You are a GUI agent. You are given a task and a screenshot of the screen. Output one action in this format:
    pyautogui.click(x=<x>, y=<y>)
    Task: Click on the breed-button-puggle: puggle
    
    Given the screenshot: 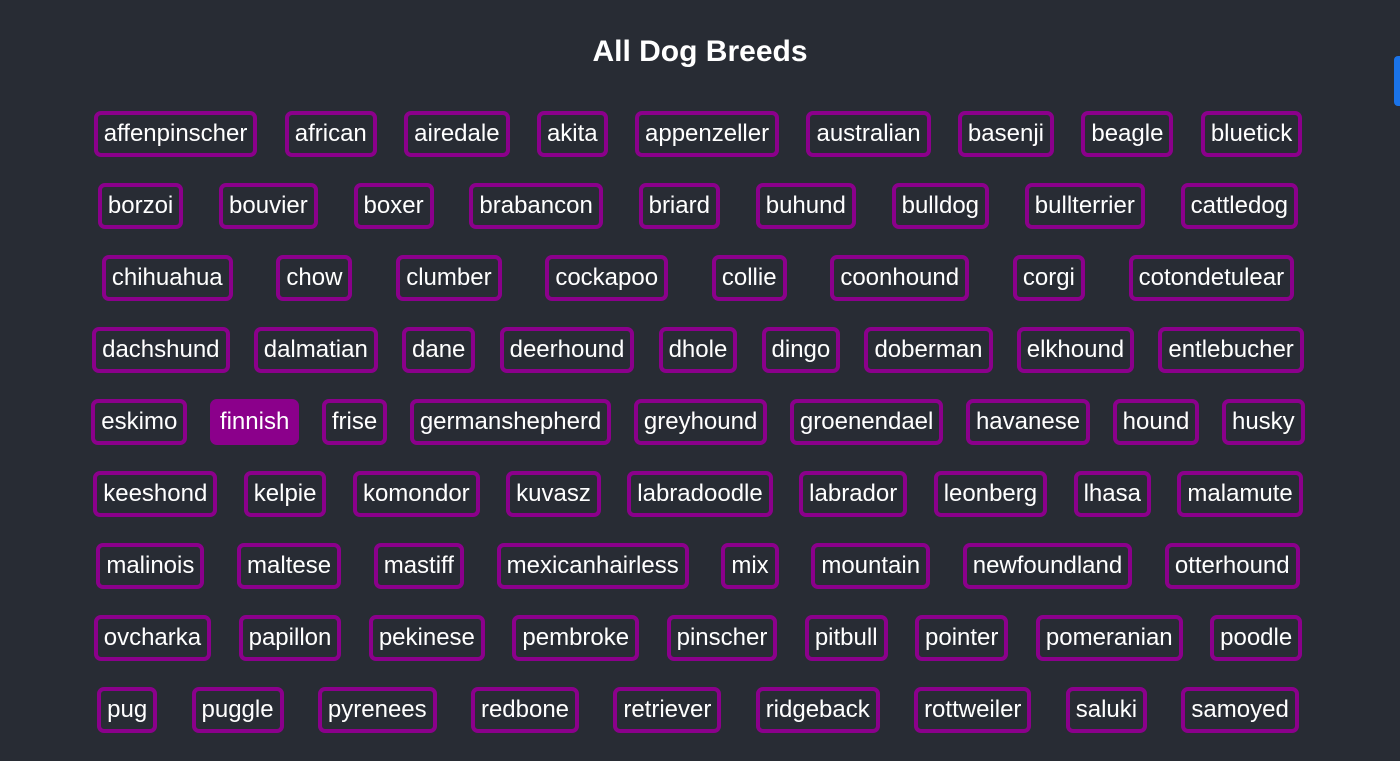 What is the action you would take?
    pyautogui.click(x=237, y=710)
    